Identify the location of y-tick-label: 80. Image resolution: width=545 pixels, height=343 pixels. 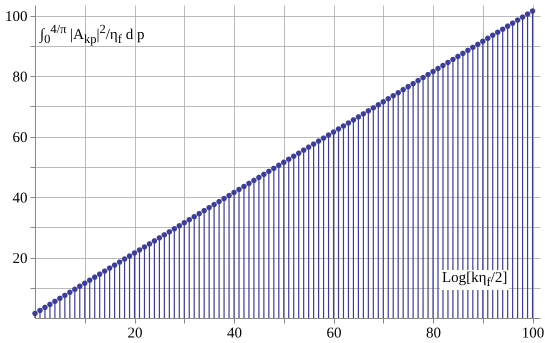
(20, 78).